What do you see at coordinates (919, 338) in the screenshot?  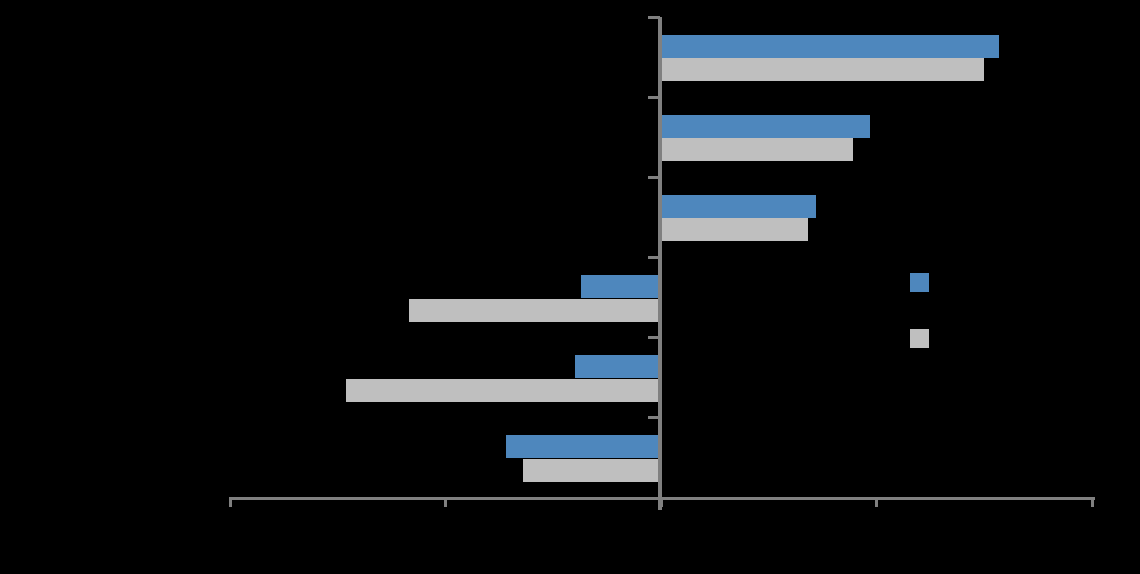 I see `legend-swatch-gray` at bounding box center [919, 338].